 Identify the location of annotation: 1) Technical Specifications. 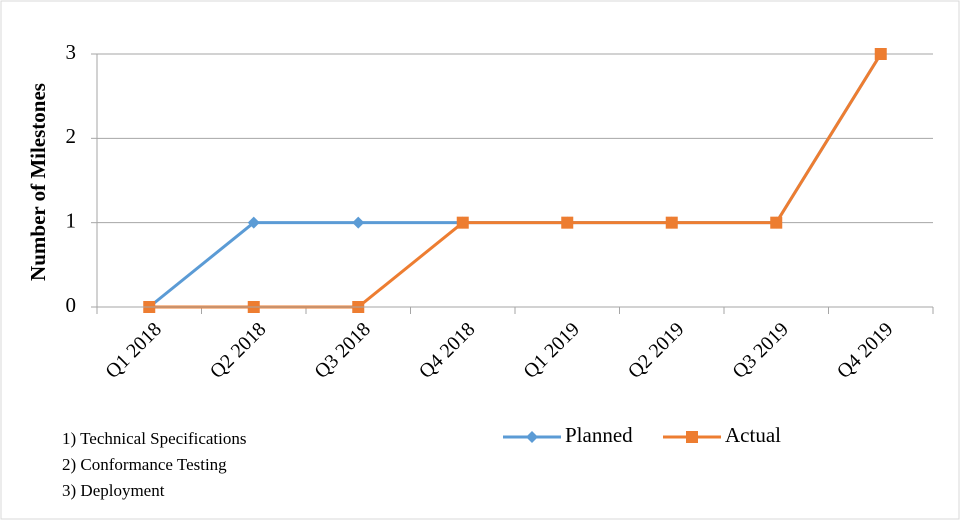
(154, 438).